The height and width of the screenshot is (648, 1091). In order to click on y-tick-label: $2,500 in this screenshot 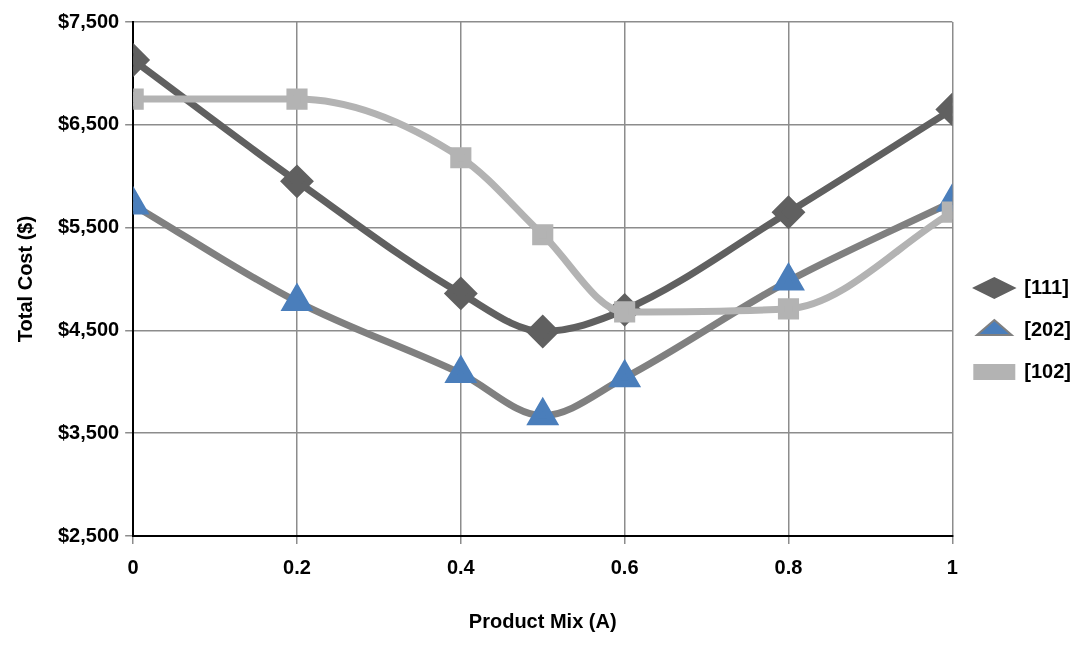, I will do `click(89, 534)`.